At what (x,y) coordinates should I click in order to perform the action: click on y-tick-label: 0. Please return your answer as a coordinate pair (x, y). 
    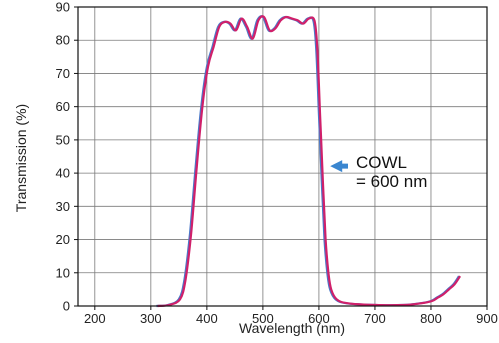
    Looking at the image, I should click on (66, 306).